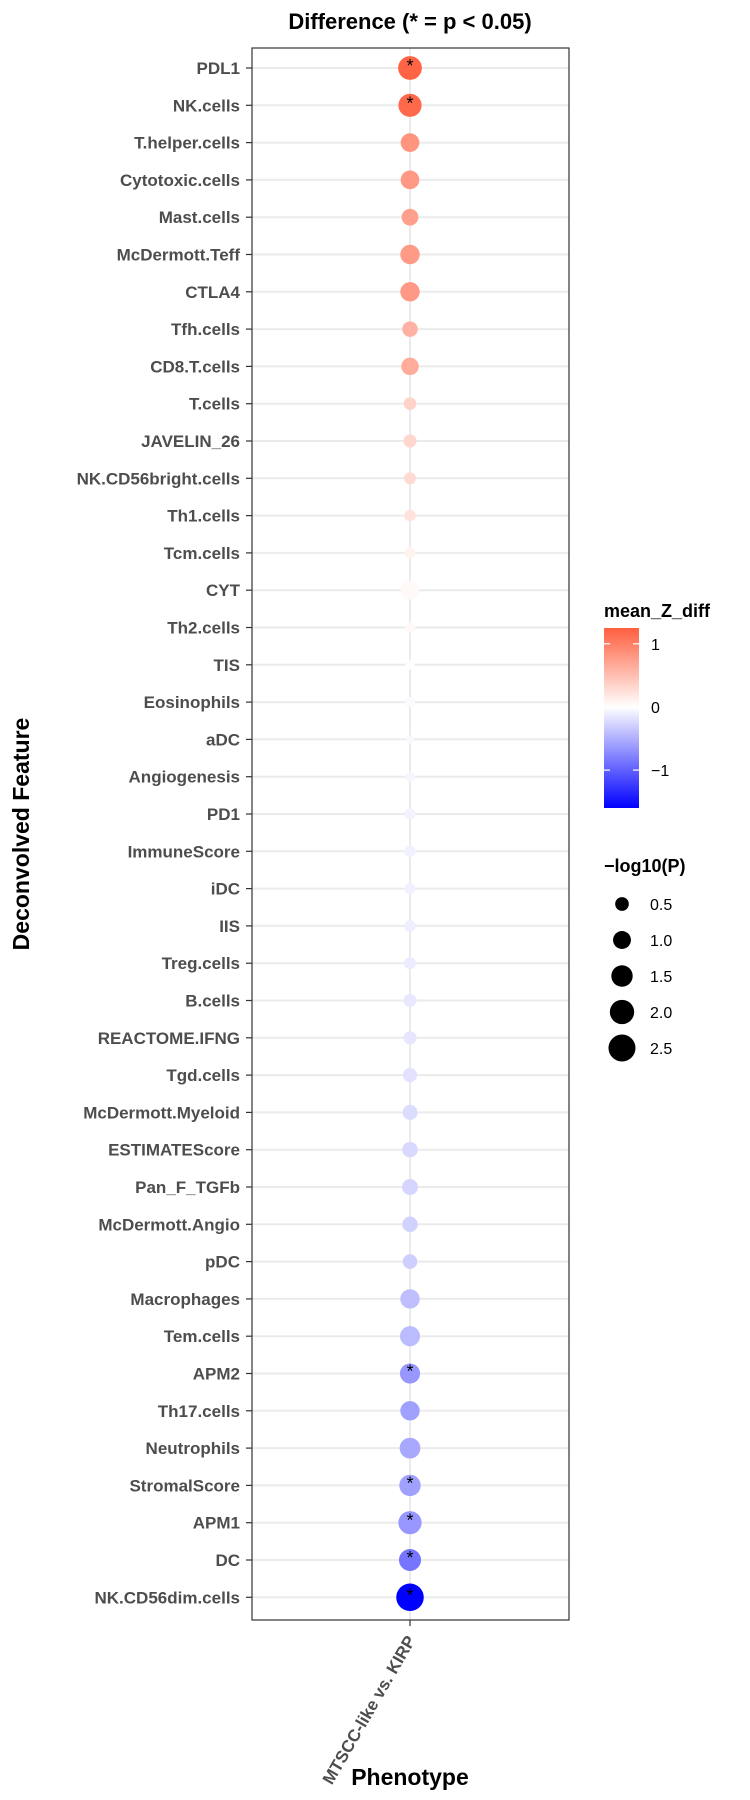  Describe the element at coordinates (410, 1299) in the screenshot. I see `point-macrophages` at that location.